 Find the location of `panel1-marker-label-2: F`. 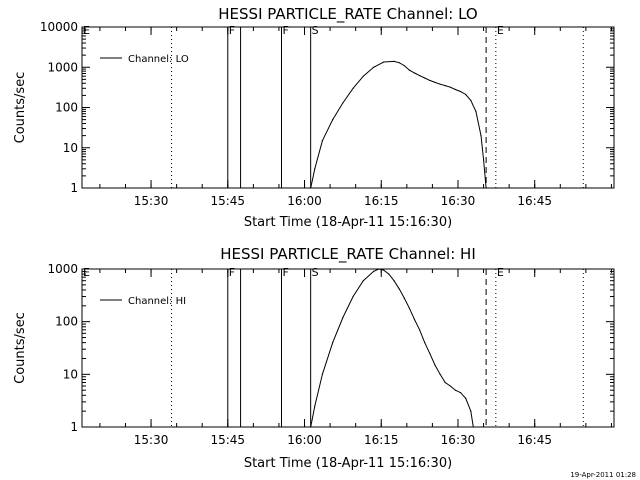

panel1-marker-label-2: F is located at coordinates (232, 30).